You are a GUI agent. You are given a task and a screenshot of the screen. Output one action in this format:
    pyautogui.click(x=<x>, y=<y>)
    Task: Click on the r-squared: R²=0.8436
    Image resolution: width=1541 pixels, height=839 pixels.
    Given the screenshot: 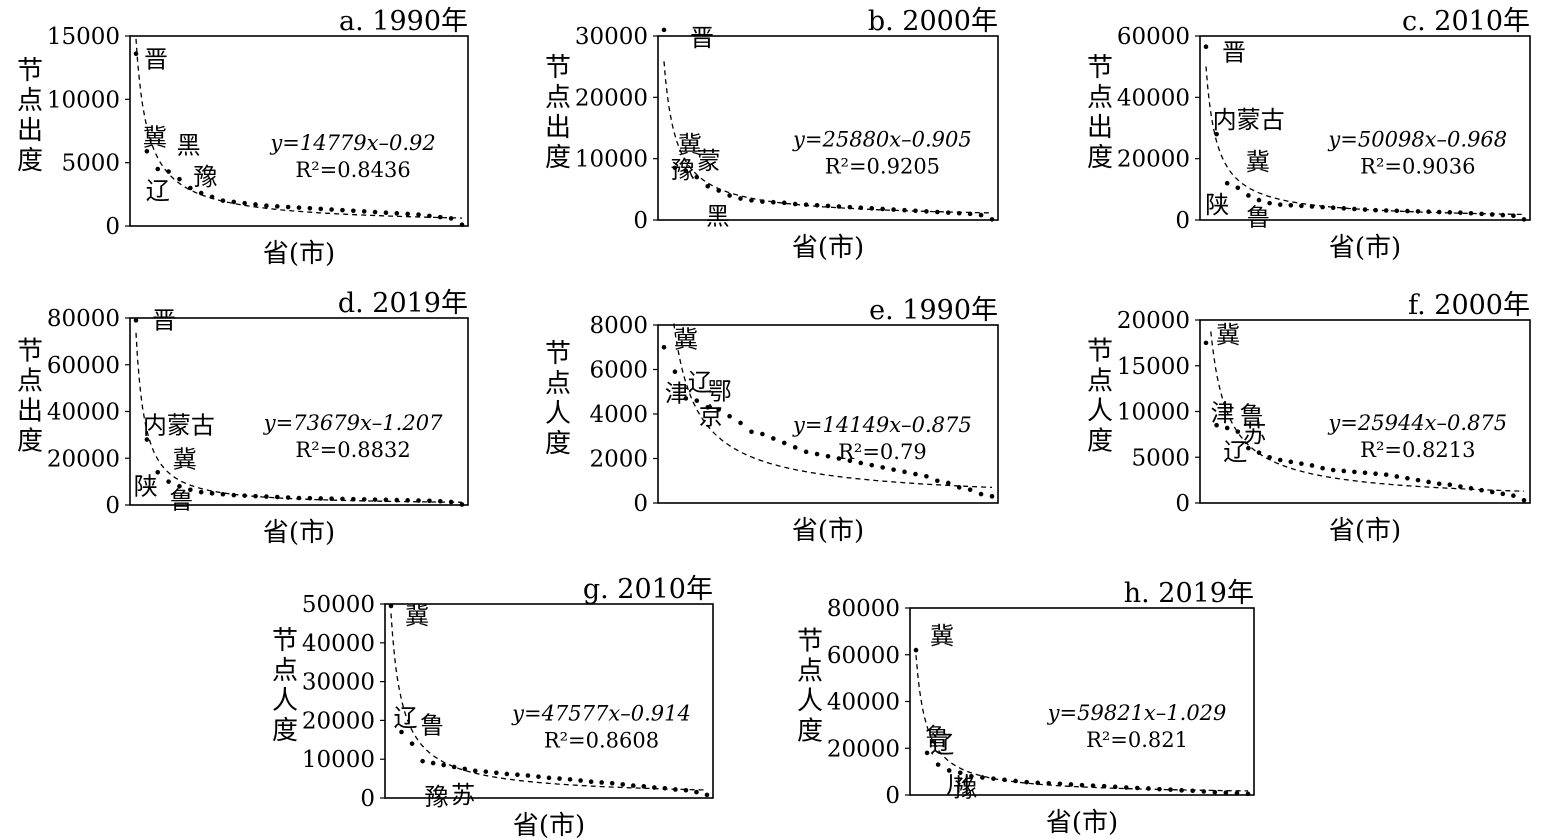 What is the action you would take?
    pyautogui.click(x=352, y=170)
    